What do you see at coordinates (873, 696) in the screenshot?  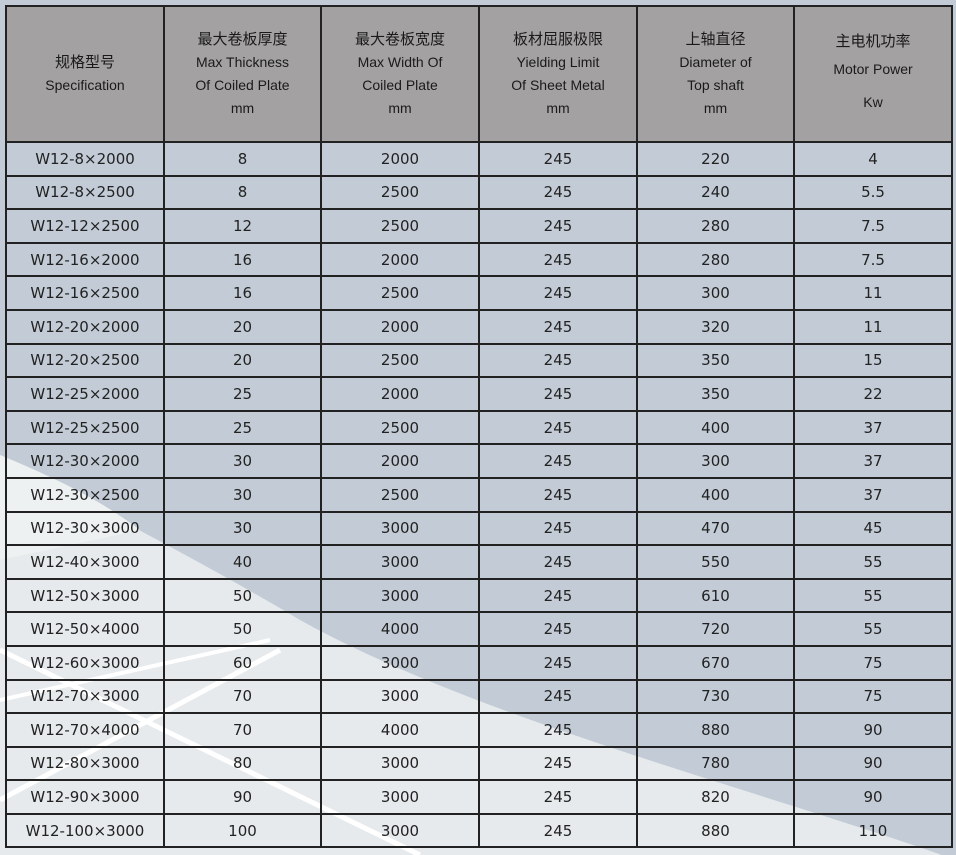 I see `cell-motor-power: 75` at bounding box center [873, 696].